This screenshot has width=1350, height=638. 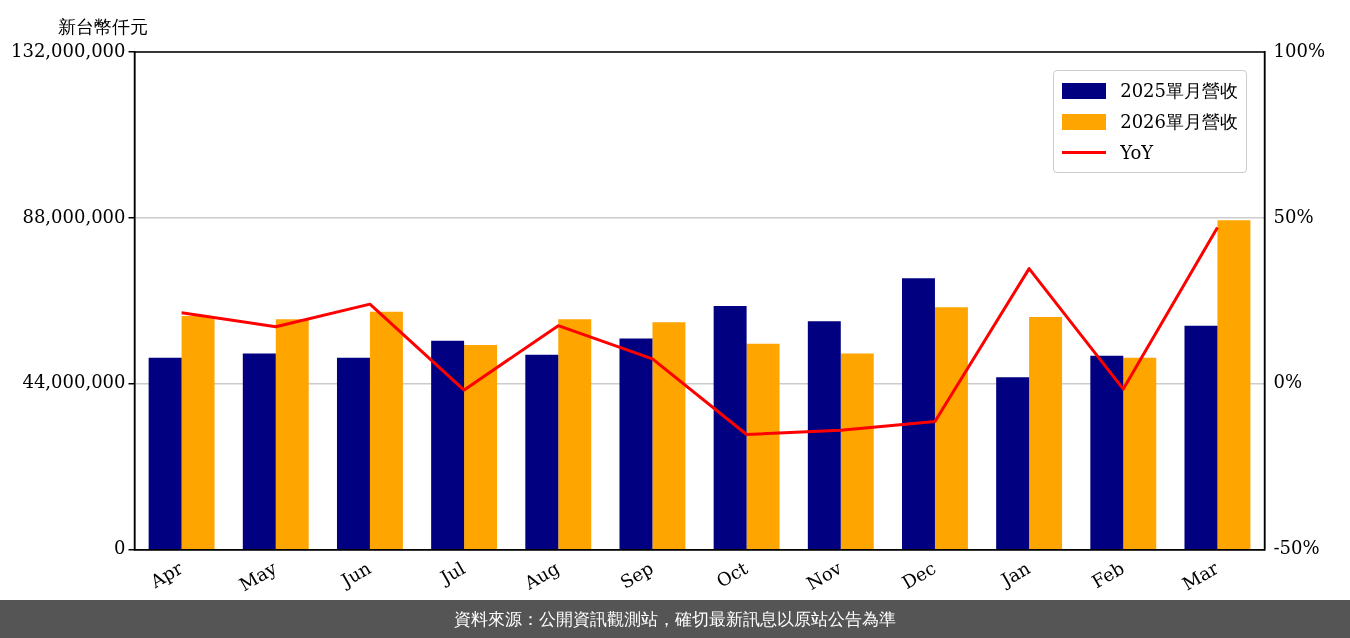 I want to click on x-tick-label: May, so click(x=258, y=576).